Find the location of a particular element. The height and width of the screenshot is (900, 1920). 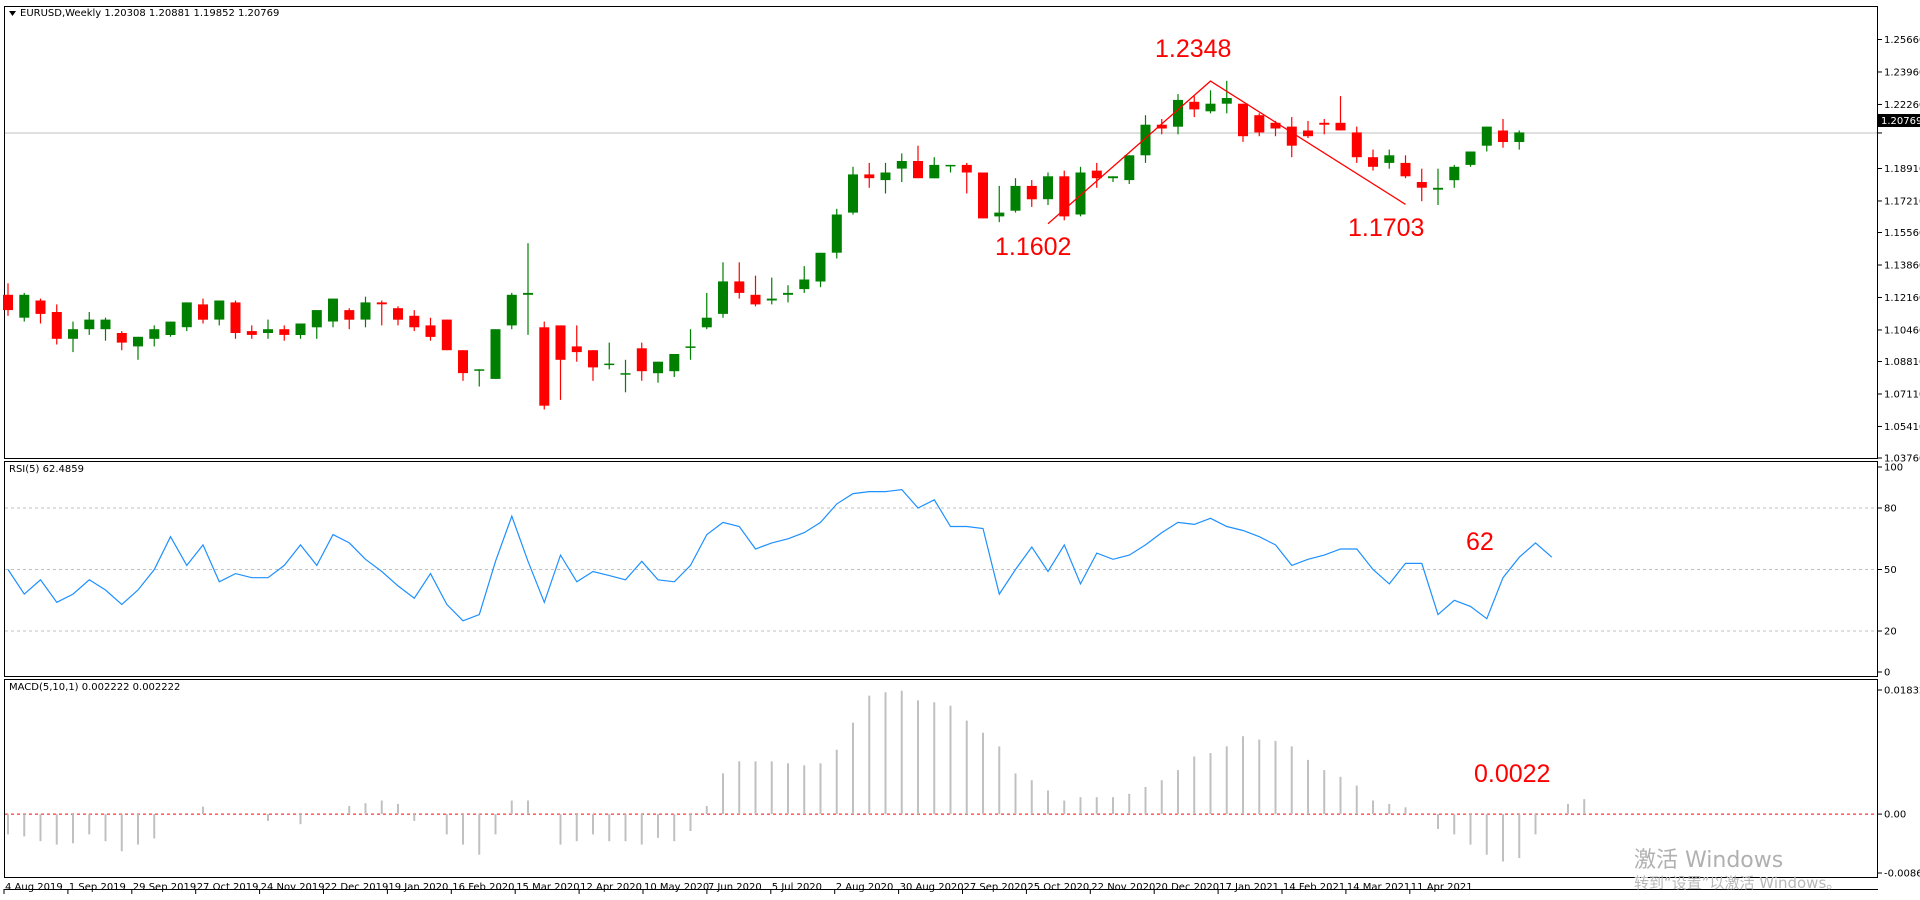

triangle-down-icon is located at coordinates (12, 13).